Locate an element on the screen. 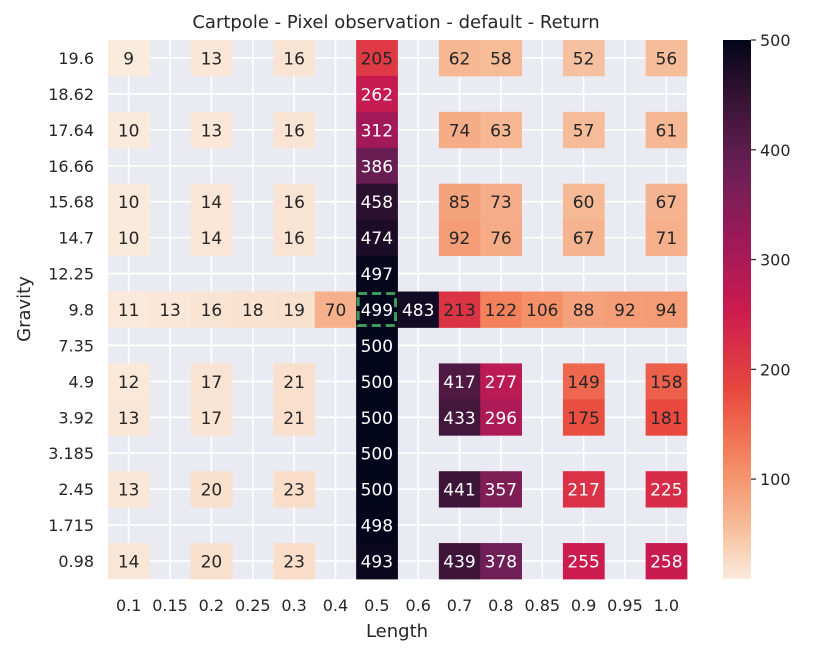 The image size is (814, 656). cell-value-label: 312 is located at coordinates (377, 131).